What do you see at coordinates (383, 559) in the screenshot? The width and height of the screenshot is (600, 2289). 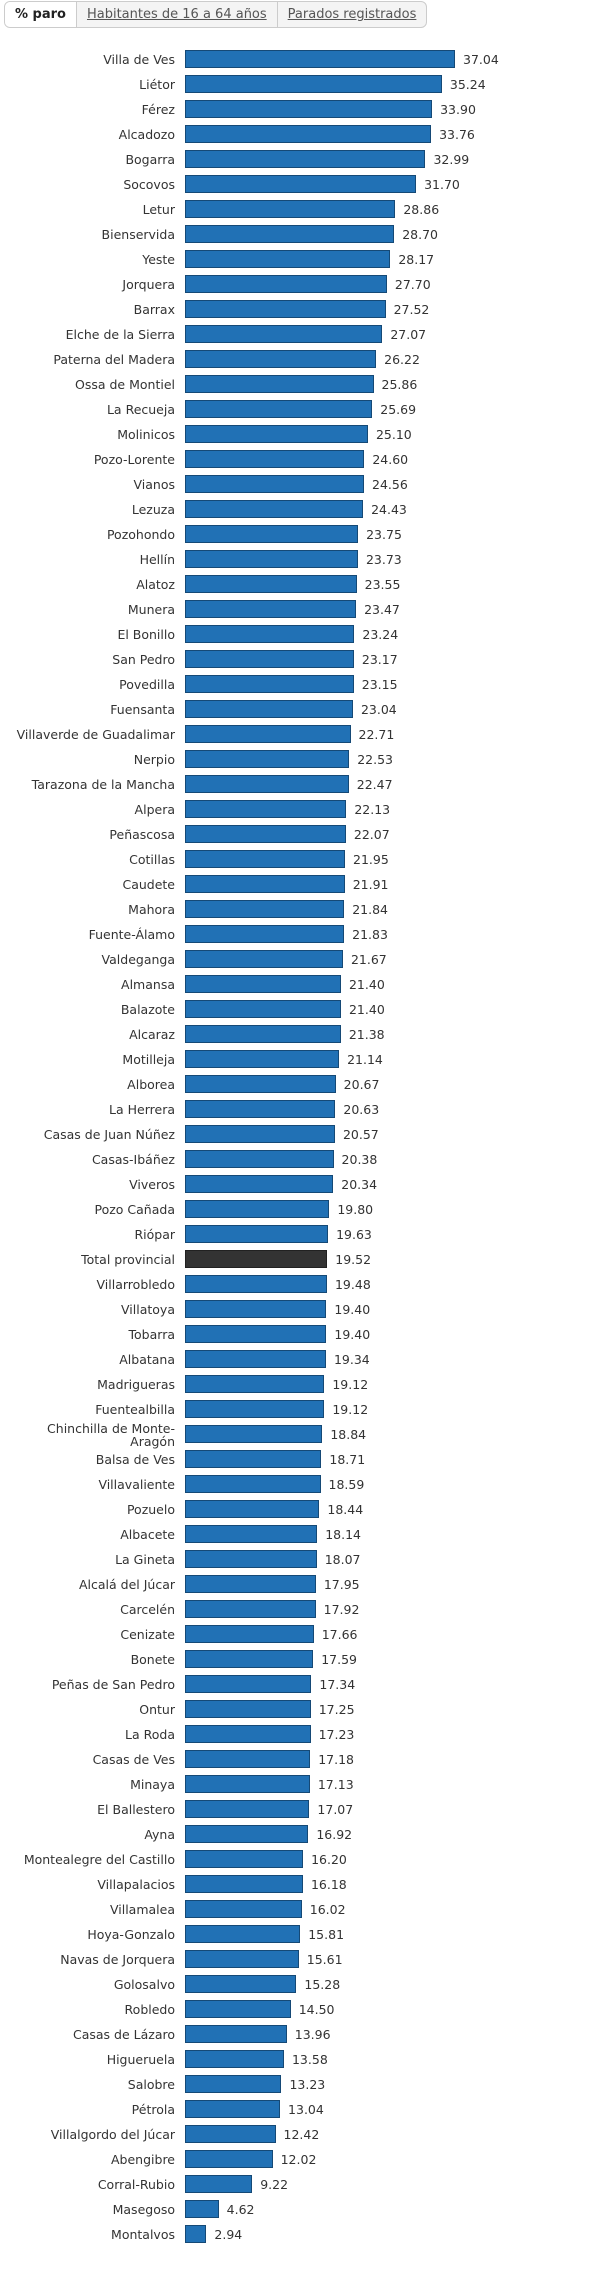 I see `value-label: 23.73` at bounding box center [383, 559].